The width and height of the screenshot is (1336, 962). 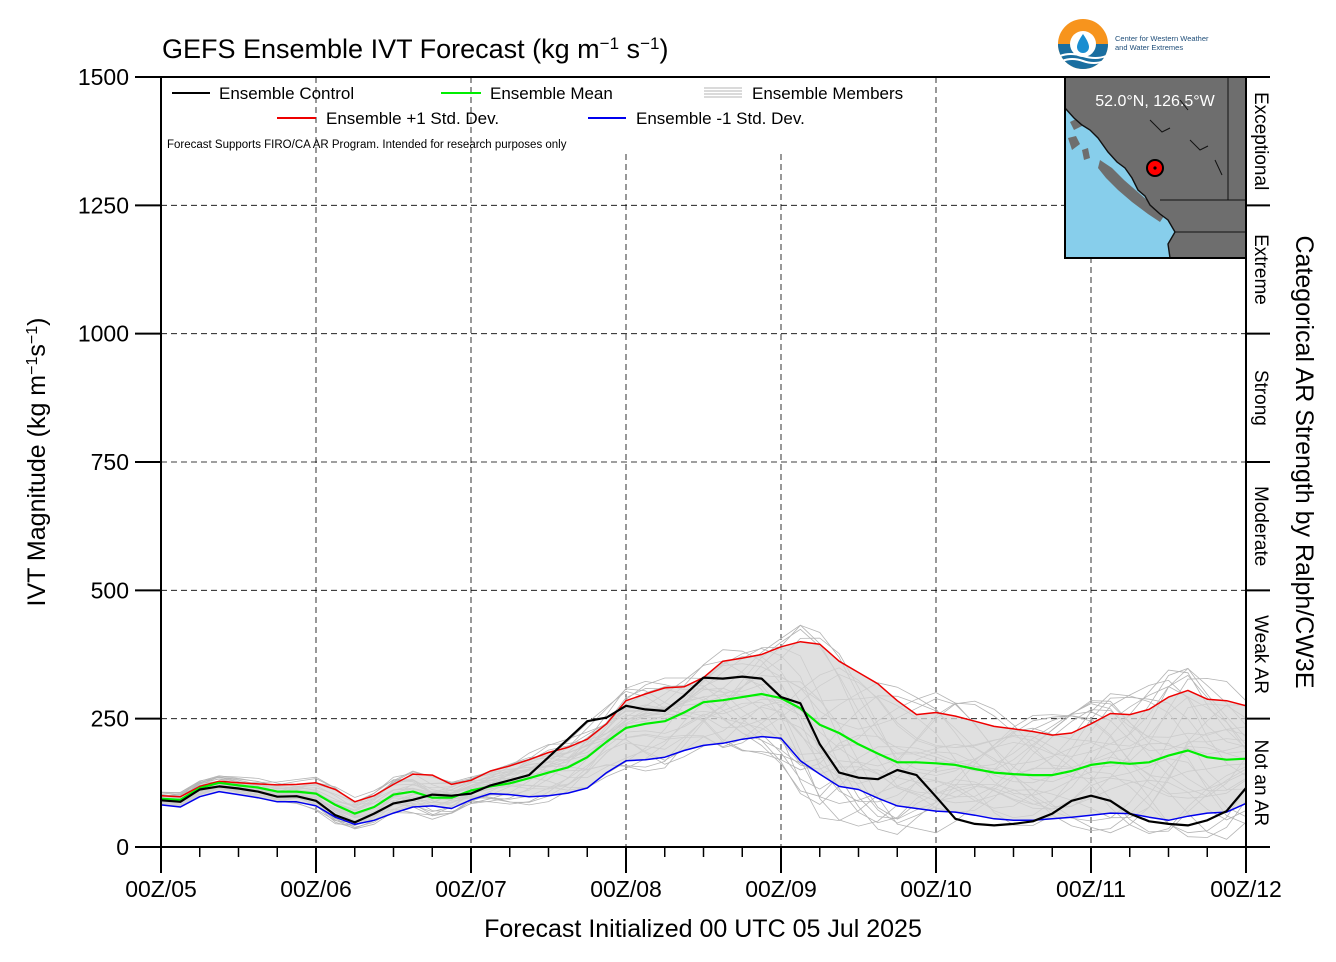 I want to click on x-tick-label: 00Z/07, so click(x=471, y=889).